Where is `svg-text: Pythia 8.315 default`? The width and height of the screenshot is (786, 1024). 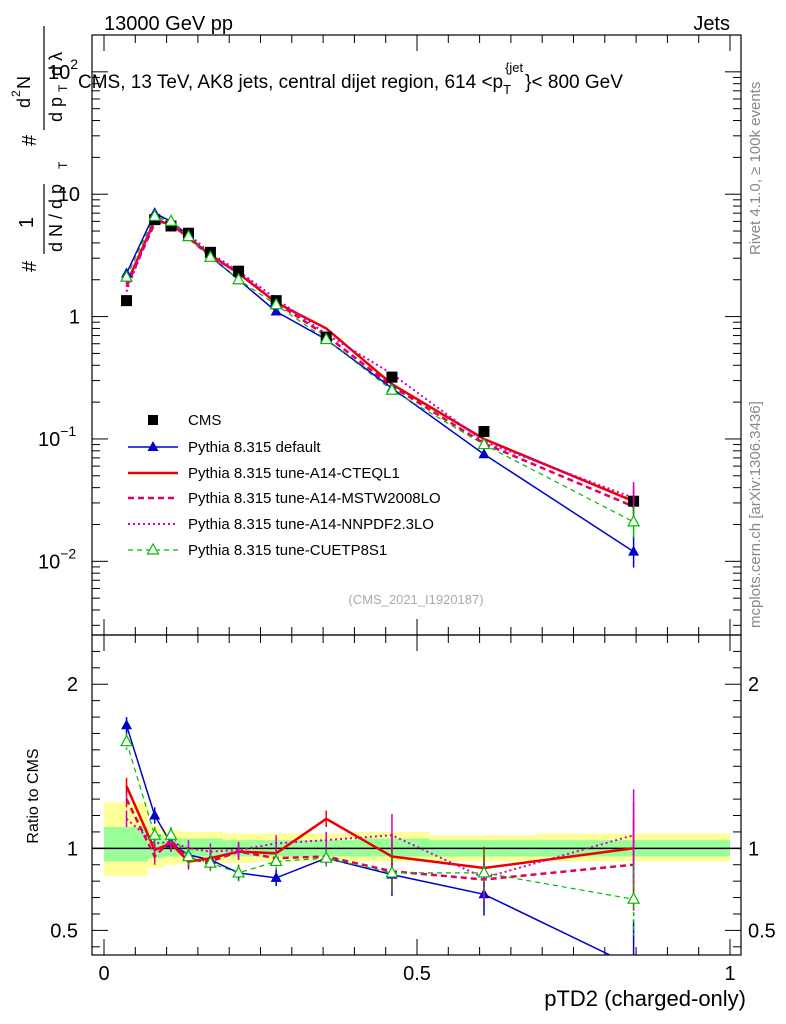
svg-text: Pythia 8.315 default is located at coordinates (254, 447).